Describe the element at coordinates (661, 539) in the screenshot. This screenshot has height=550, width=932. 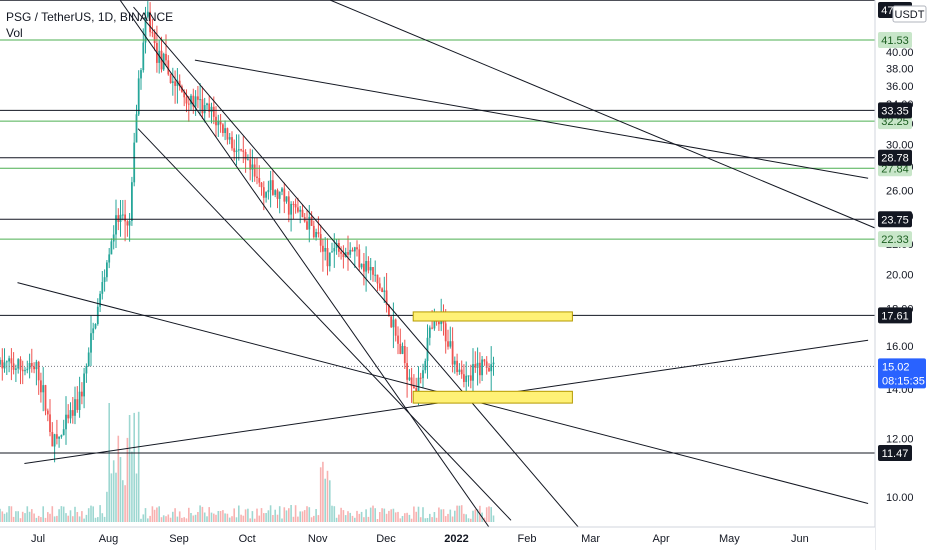
I see `x-tick-label: Apr` at that location.